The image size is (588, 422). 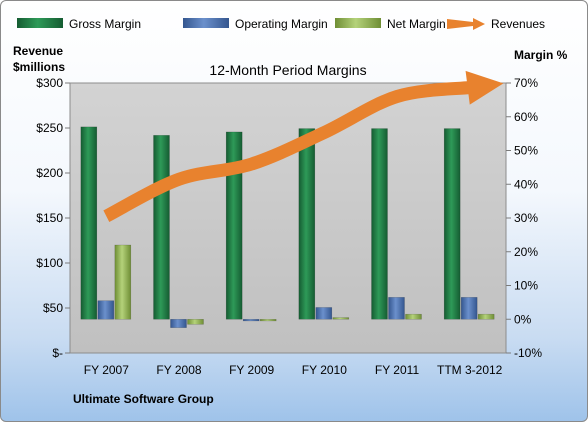 What do you see at coordinates (466, 24) in the screenshot?
I see `legend-swatch-revenue` at bounding box center [466, 24].